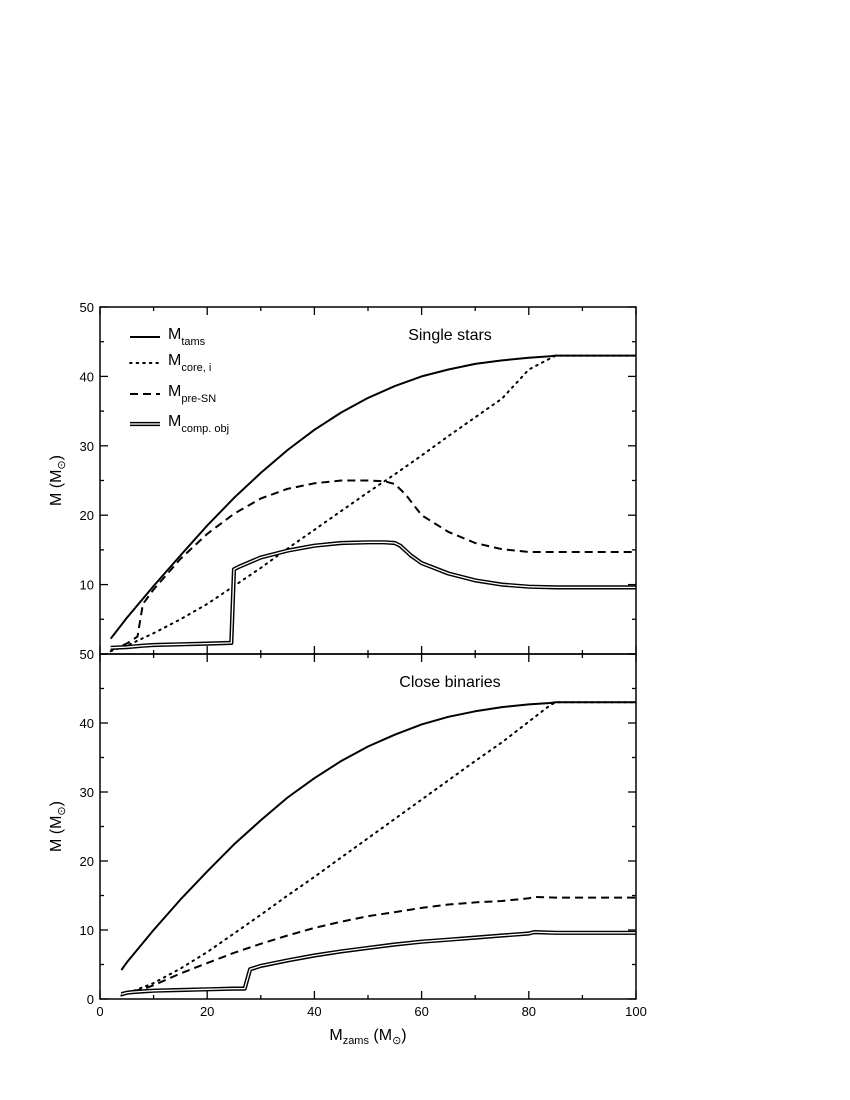 The width and height of the screenshot is (850, 1100). I want to click on single-stars-comp-obj-inner, so click(373, 595).